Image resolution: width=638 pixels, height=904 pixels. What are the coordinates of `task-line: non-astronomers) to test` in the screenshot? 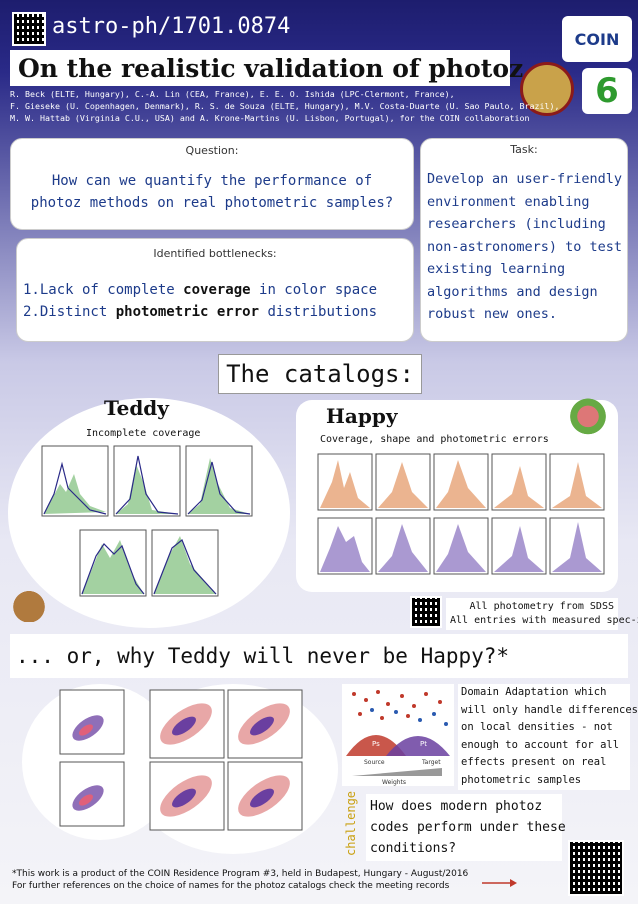 It's located at (525, 246).